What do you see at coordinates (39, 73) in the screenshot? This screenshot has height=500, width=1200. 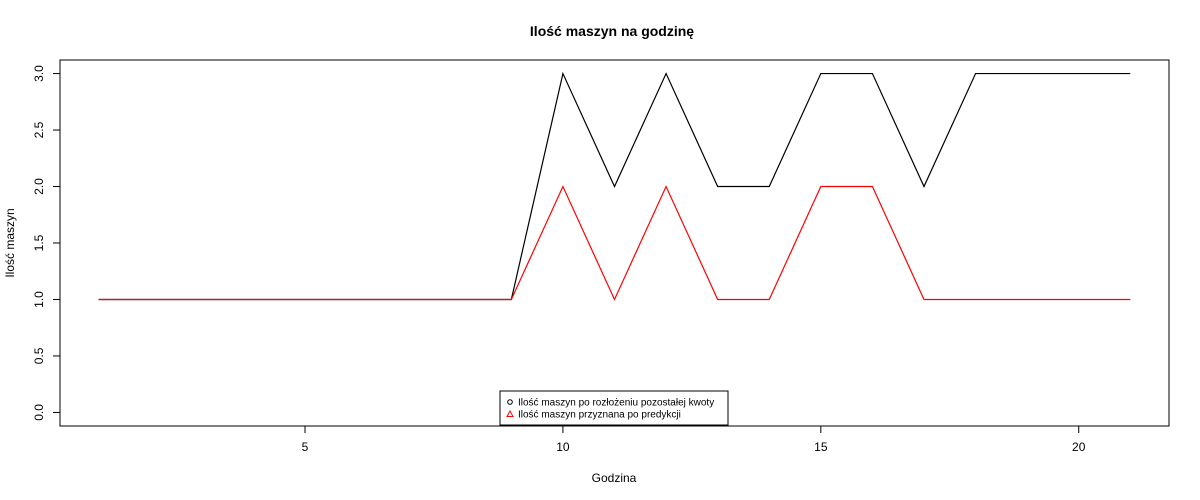 I see `y-tick-label-6: 3.0` at bounding box center [39, 73].